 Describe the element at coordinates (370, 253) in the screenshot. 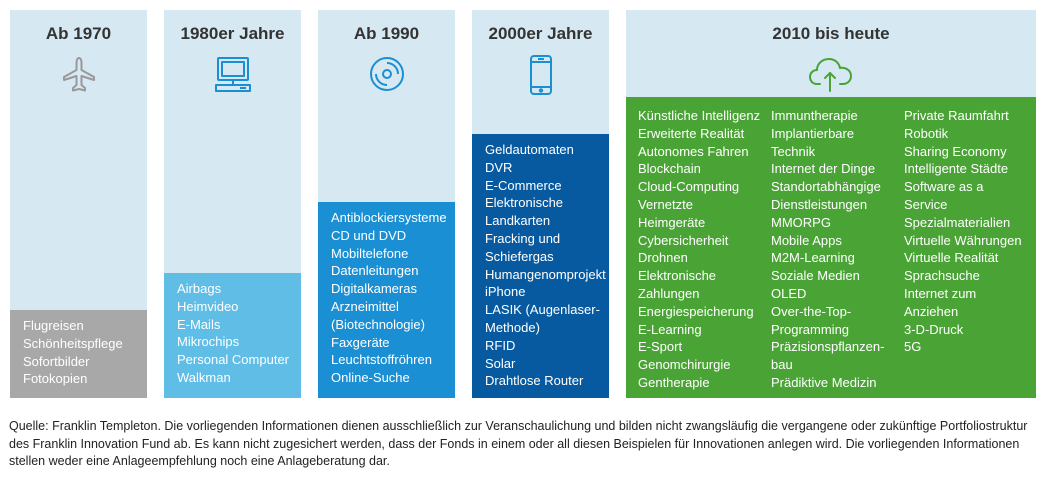

I see `list-item: Mobiltelefone` at that location.